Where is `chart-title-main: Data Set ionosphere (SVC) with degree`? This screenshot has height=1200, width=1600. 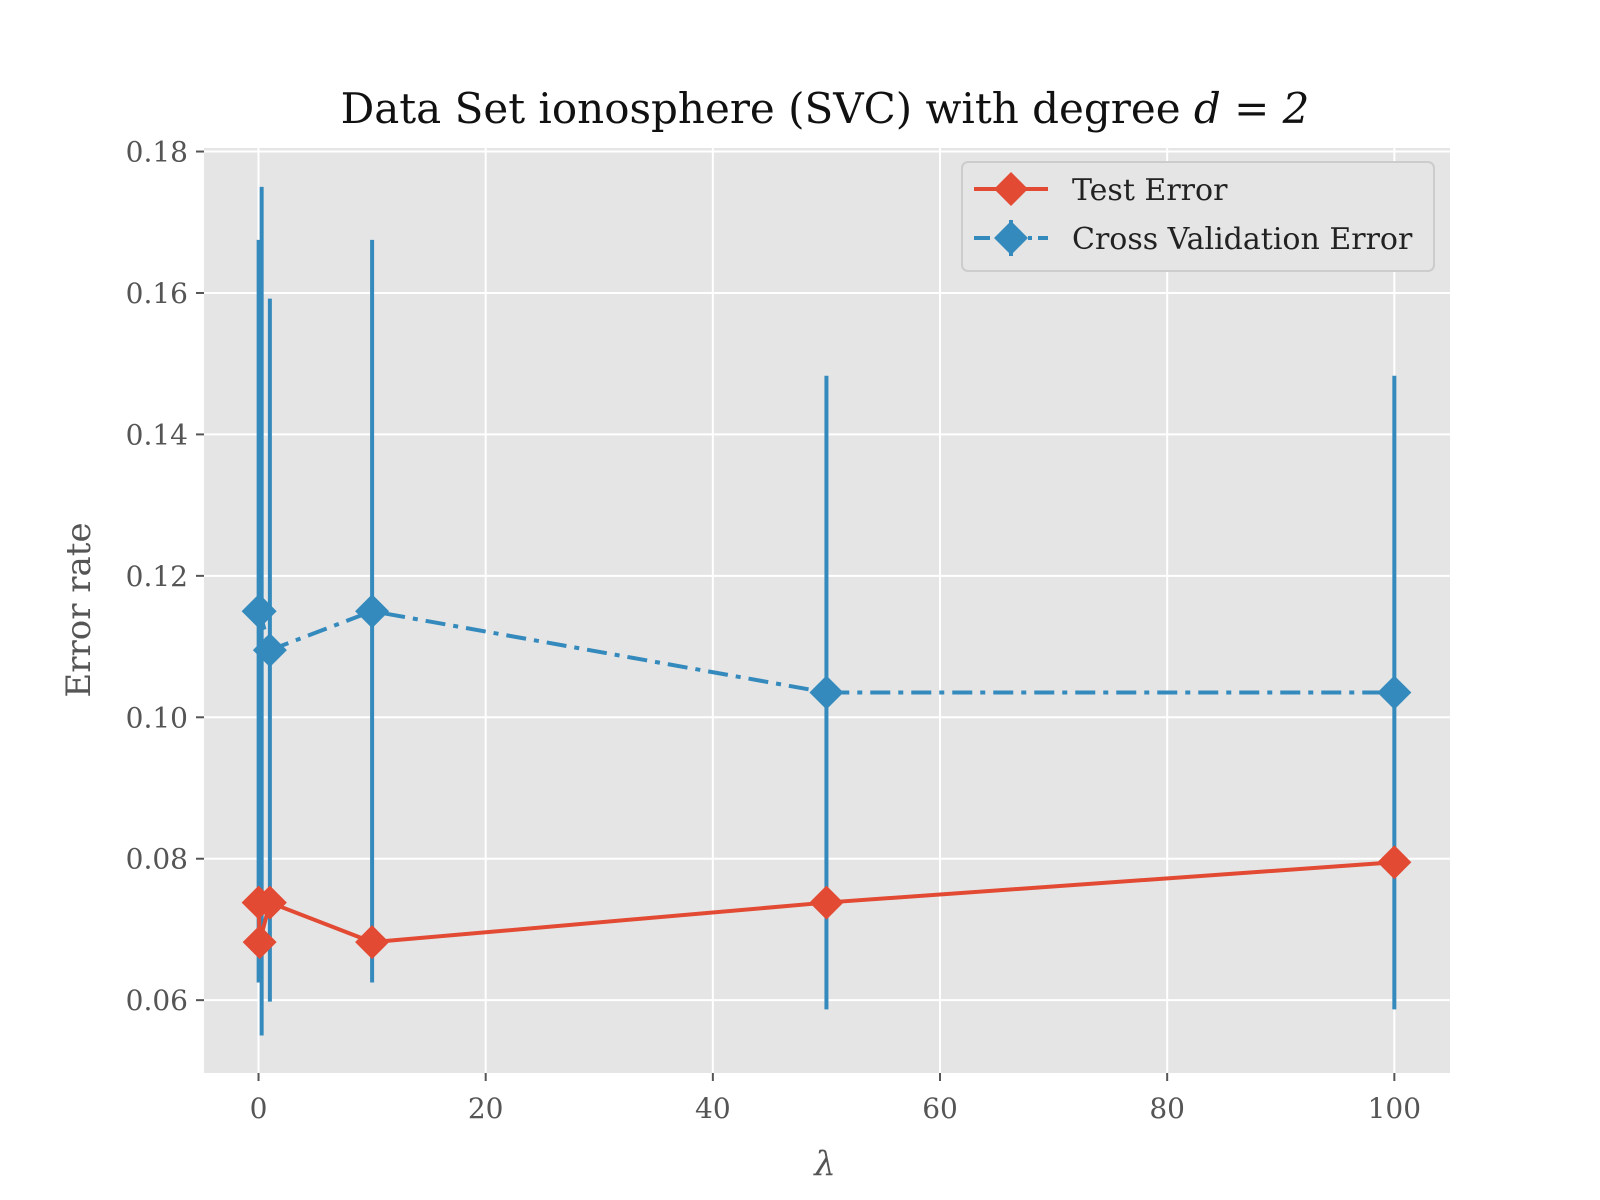
chart-title-main: Data Set ionosphere (SVC) with degree is located at coordinates (767, 108).